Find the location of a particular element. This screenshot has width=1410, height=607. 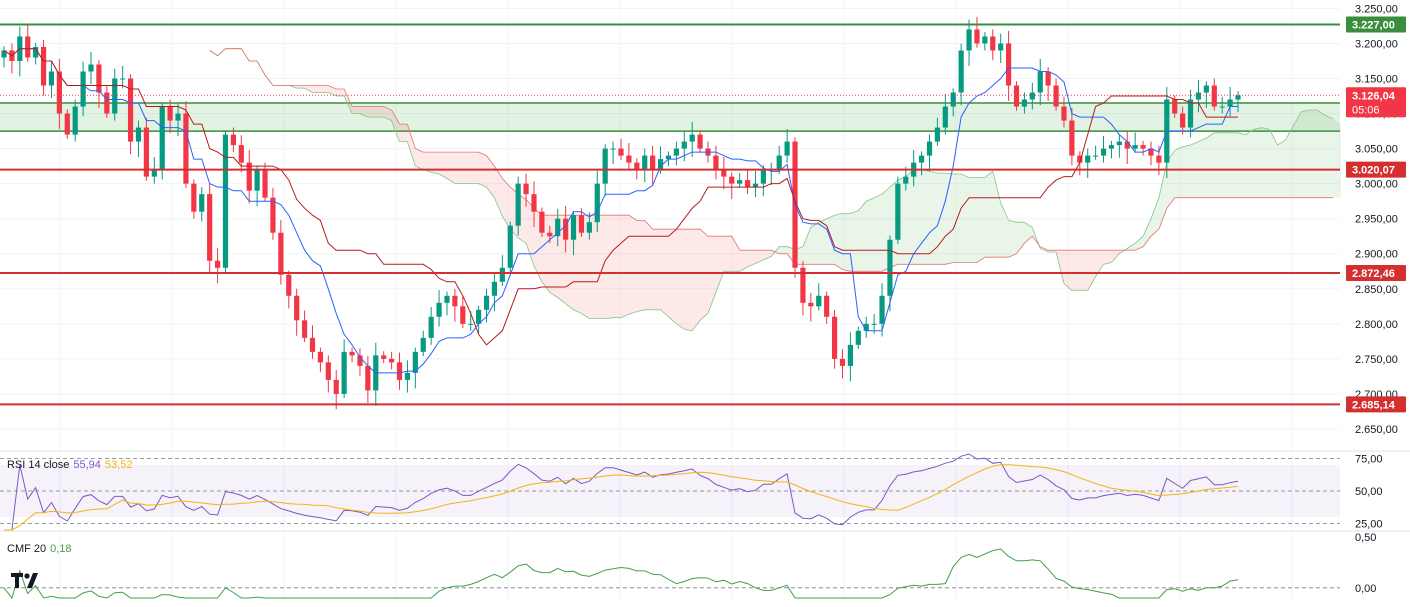

price-tick-label: 2.850,00 is located at coordinates (1376, 290).